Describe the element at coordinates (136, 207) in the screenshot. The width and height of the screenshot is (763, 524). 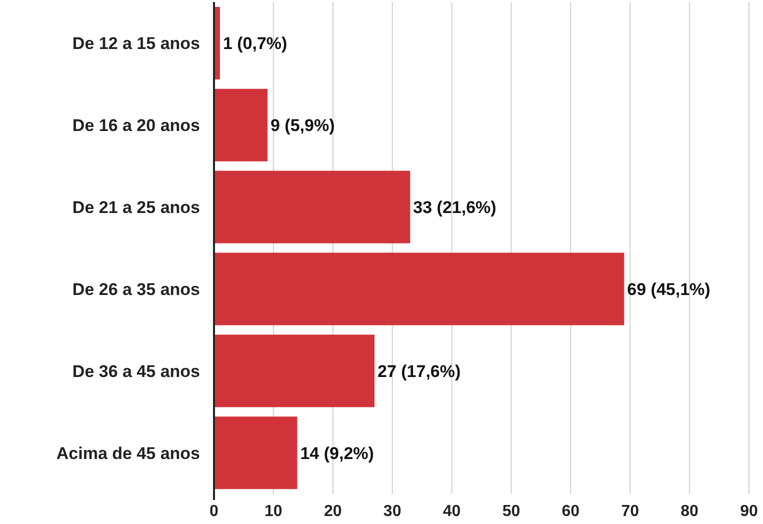
I see `y-tick-label: De 21 a 25 anos` at that location.